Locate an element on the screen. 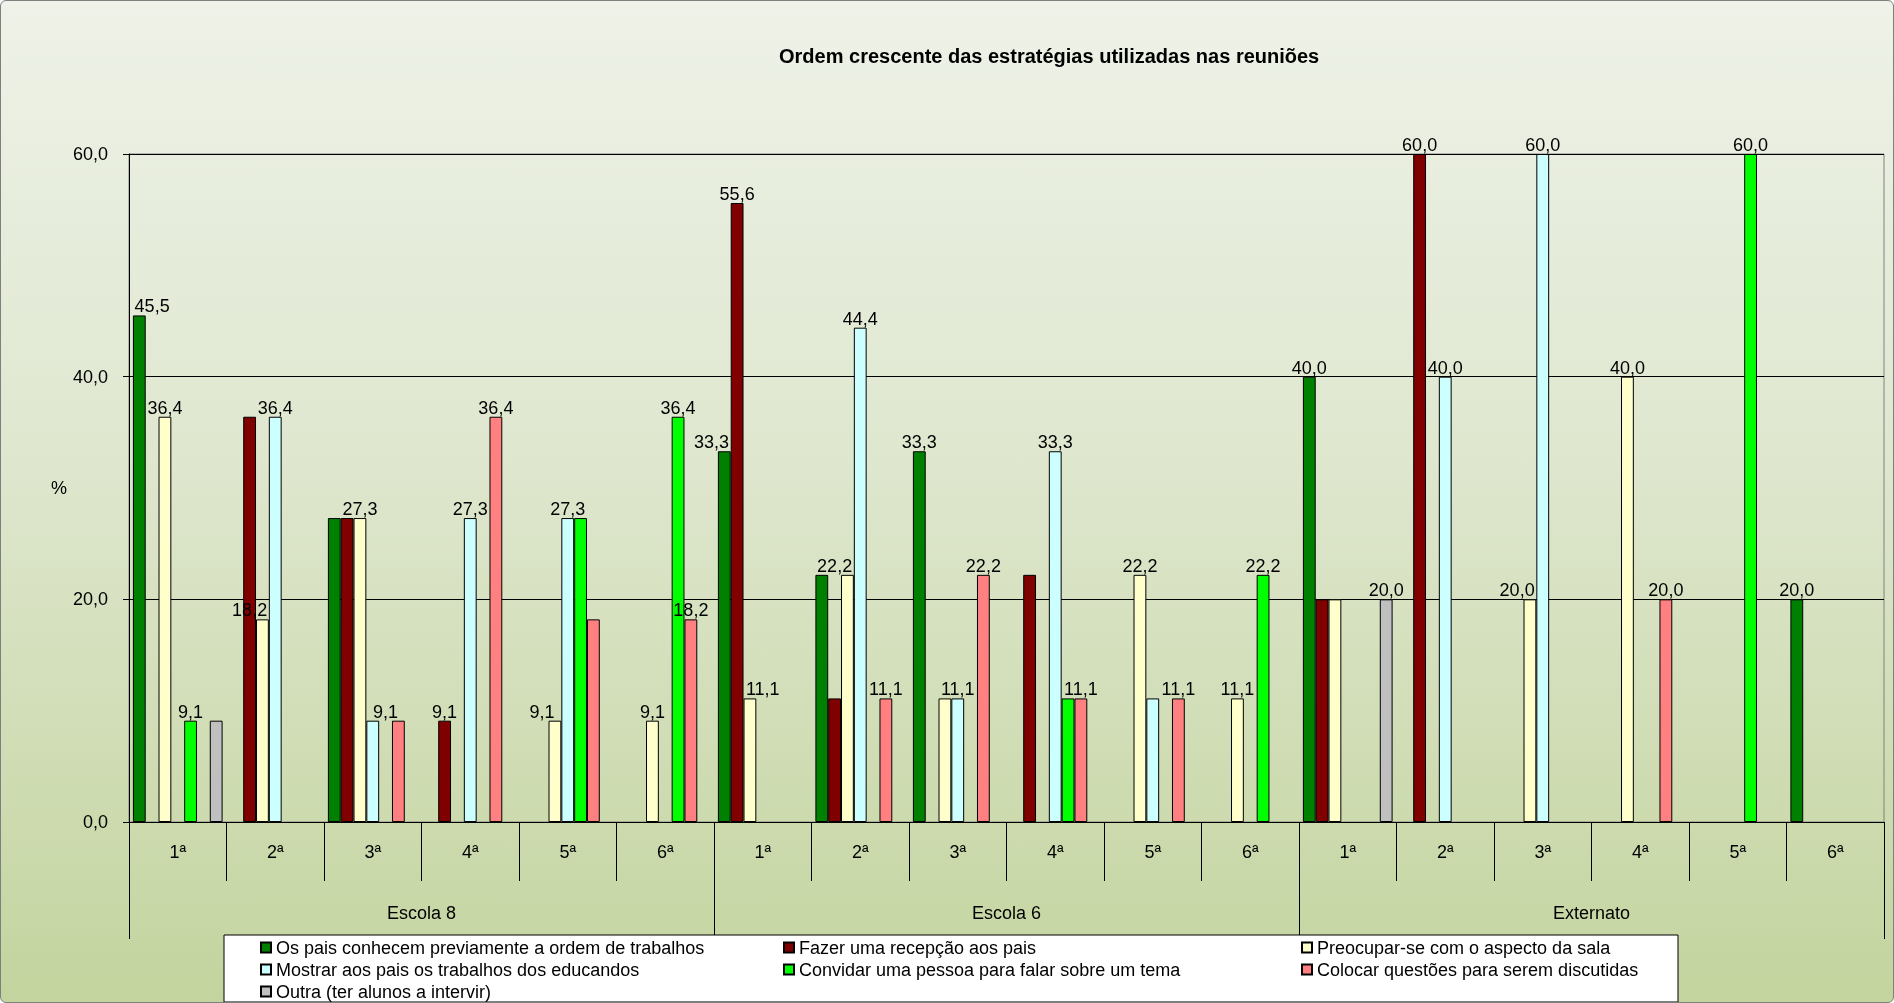 The height and width of the screenshot is (1003, 1894). legend-label: Preocupar-se com o aspecto da sala is located at coordinates (1464, 947).